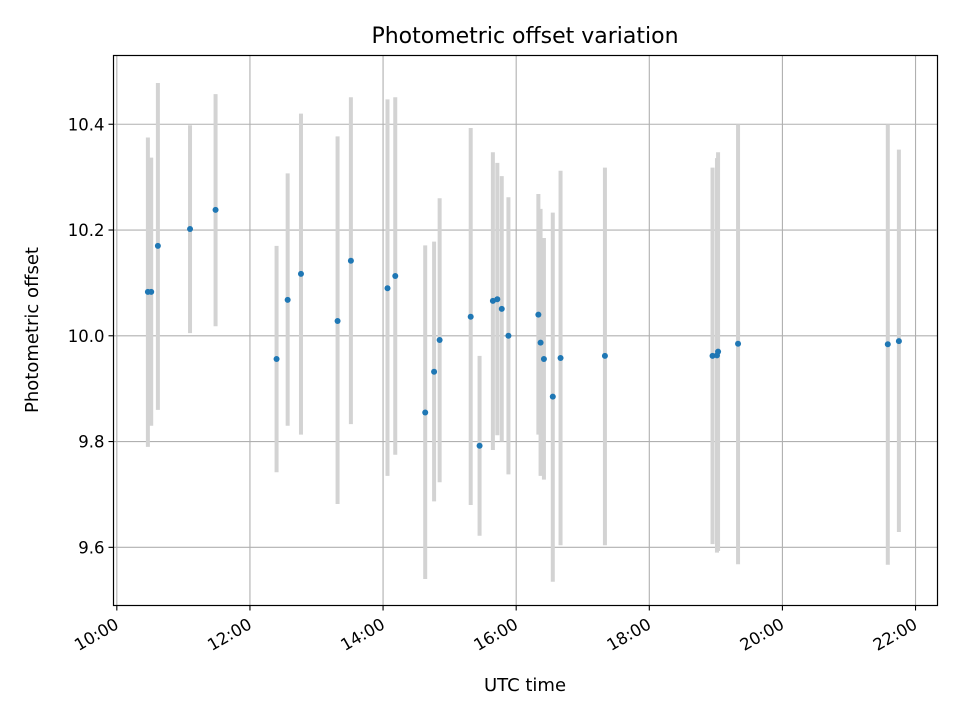 The height and width of the screenshot is (720, 960). Describe the element at coordinates (32, 330) in the screenshot. I see `y-axis-label: Photometric offset` at that location.